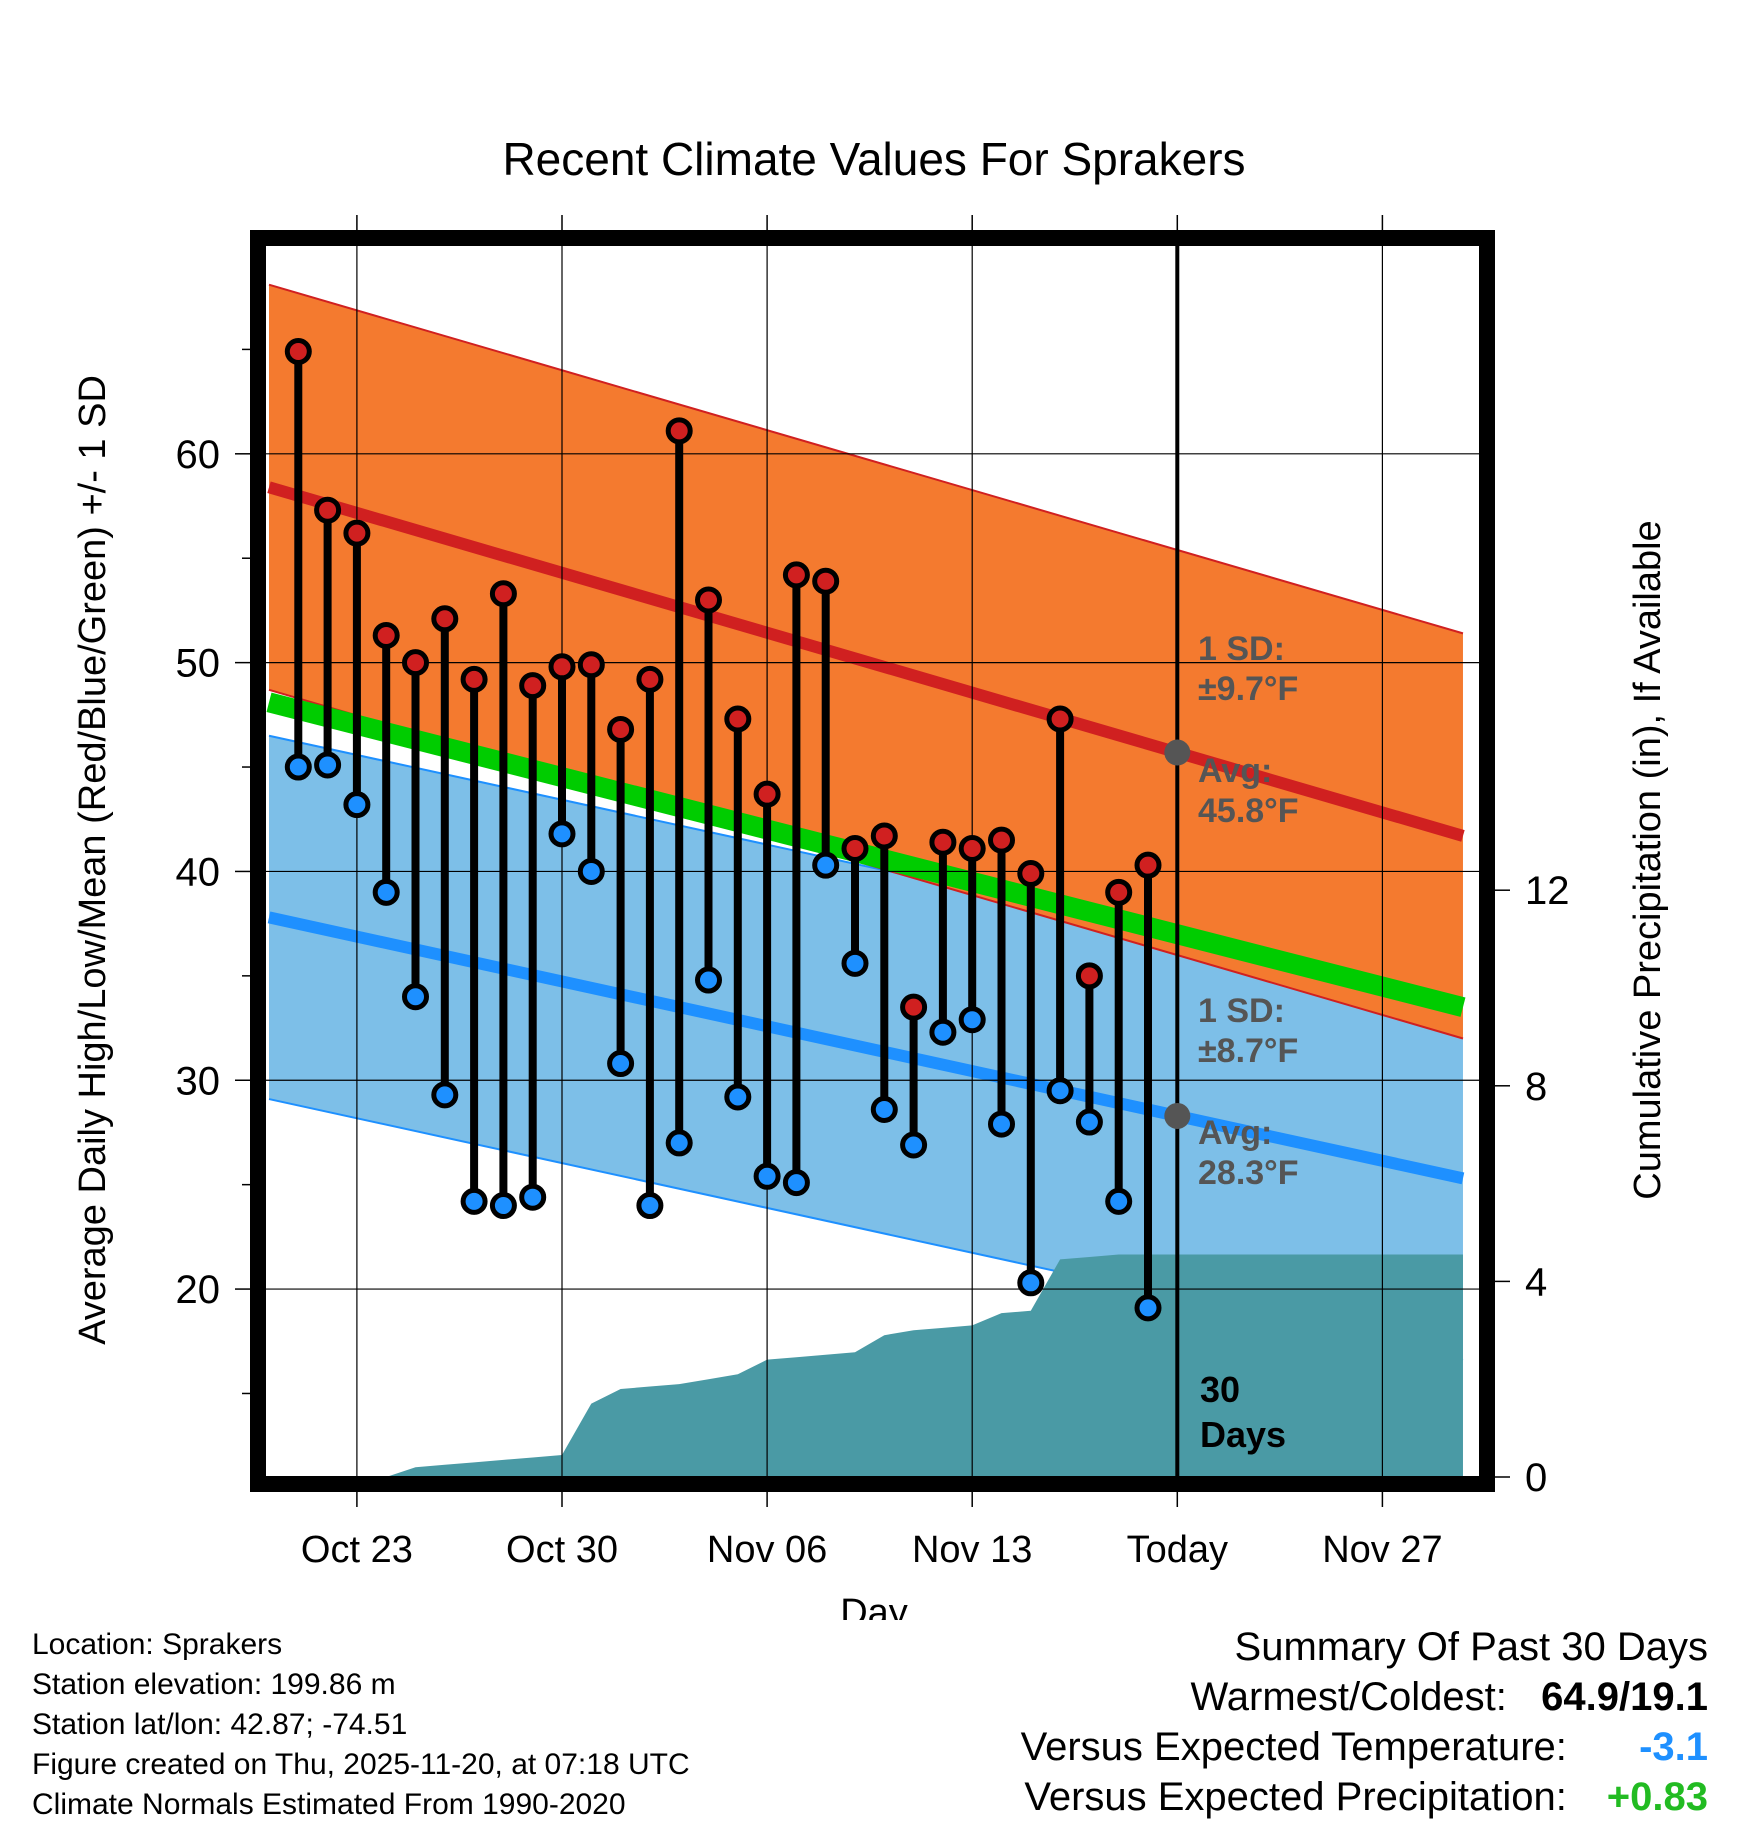  Describe the element at coordinates (562, 1550) in the screenshot. I see `x-tick-label: Oct 30` at that location.